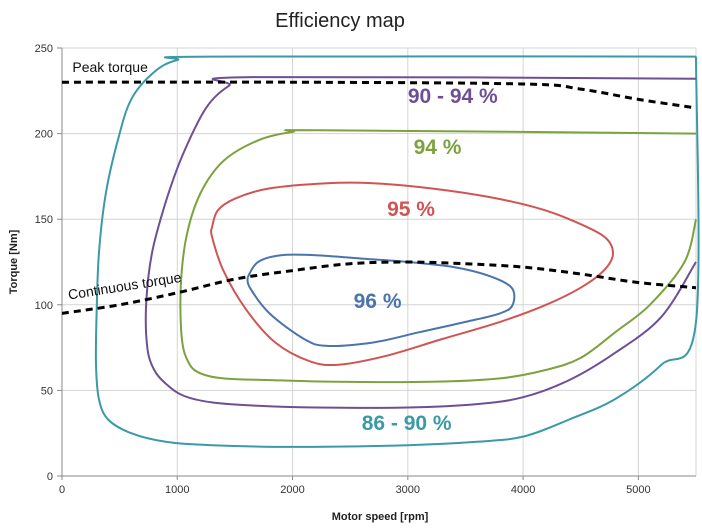  What do you see at coordinates (408, 490) in the screenshot?
I see `x-tick-label: 3000` at bounding box center [408, 490].